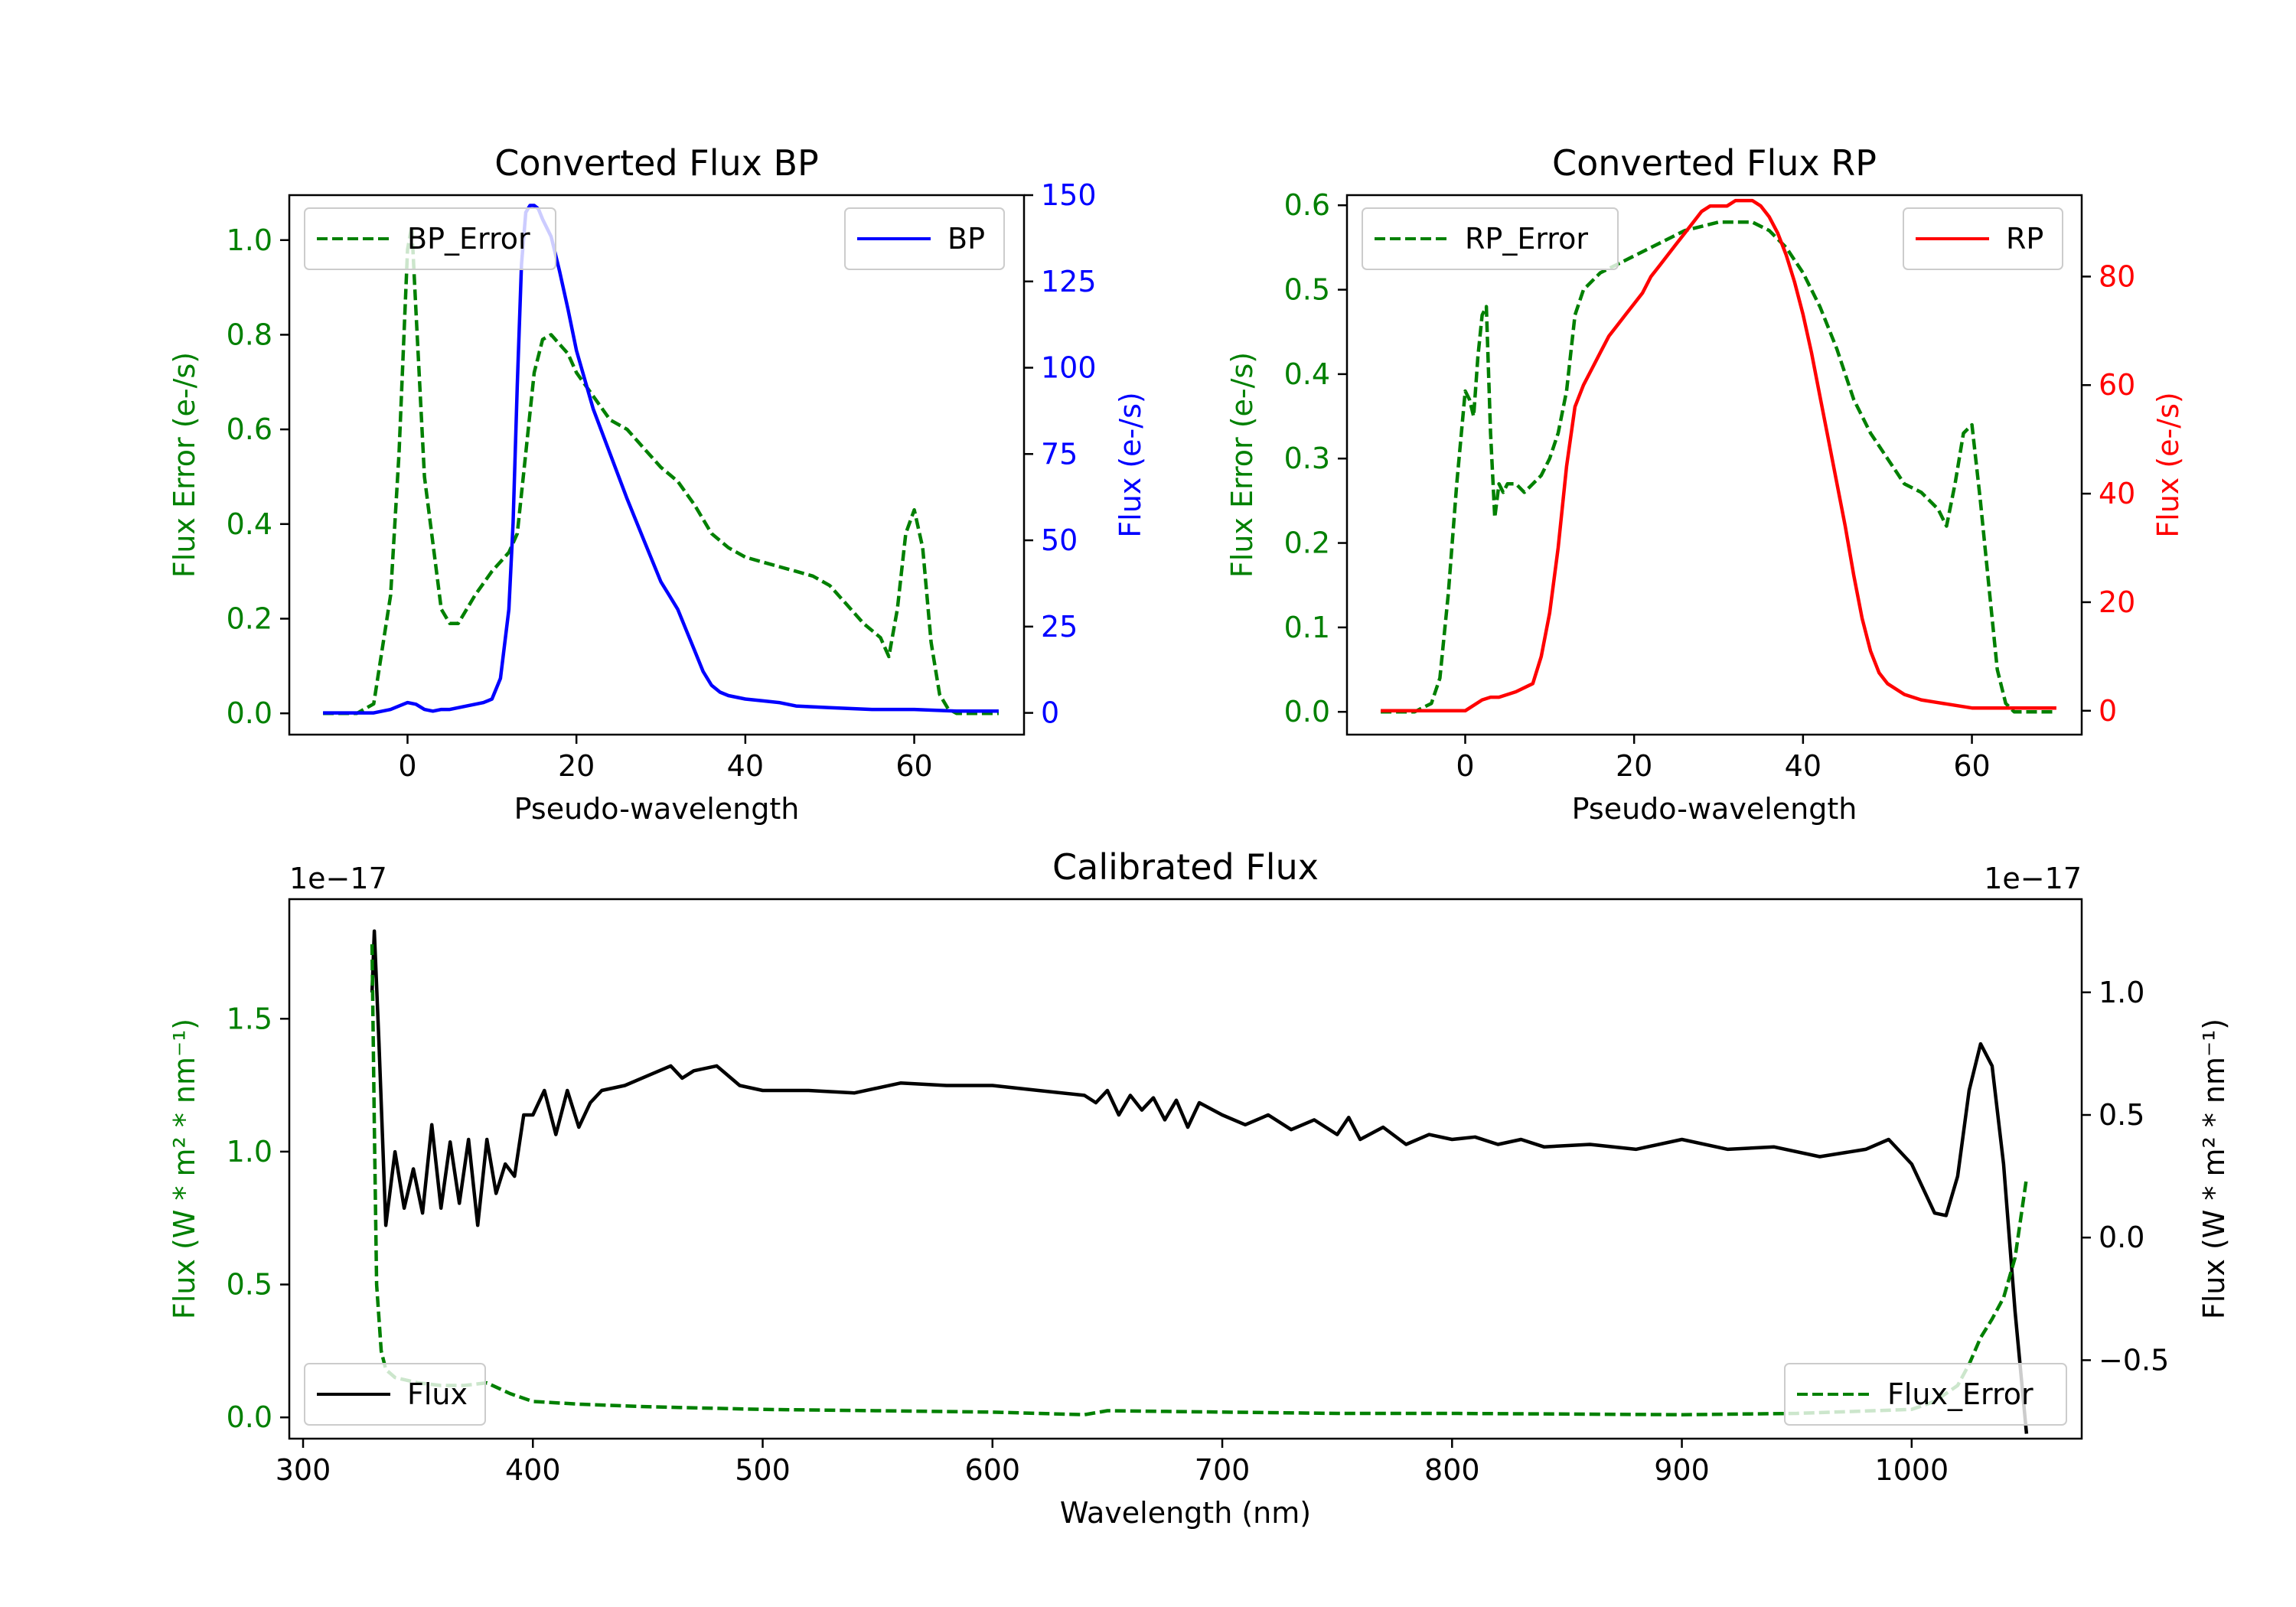  What do you see at coordinates (1059, 454) in the screenshot?
I see `y-right-tick-label: 75` at bounding box center [1059, 454].